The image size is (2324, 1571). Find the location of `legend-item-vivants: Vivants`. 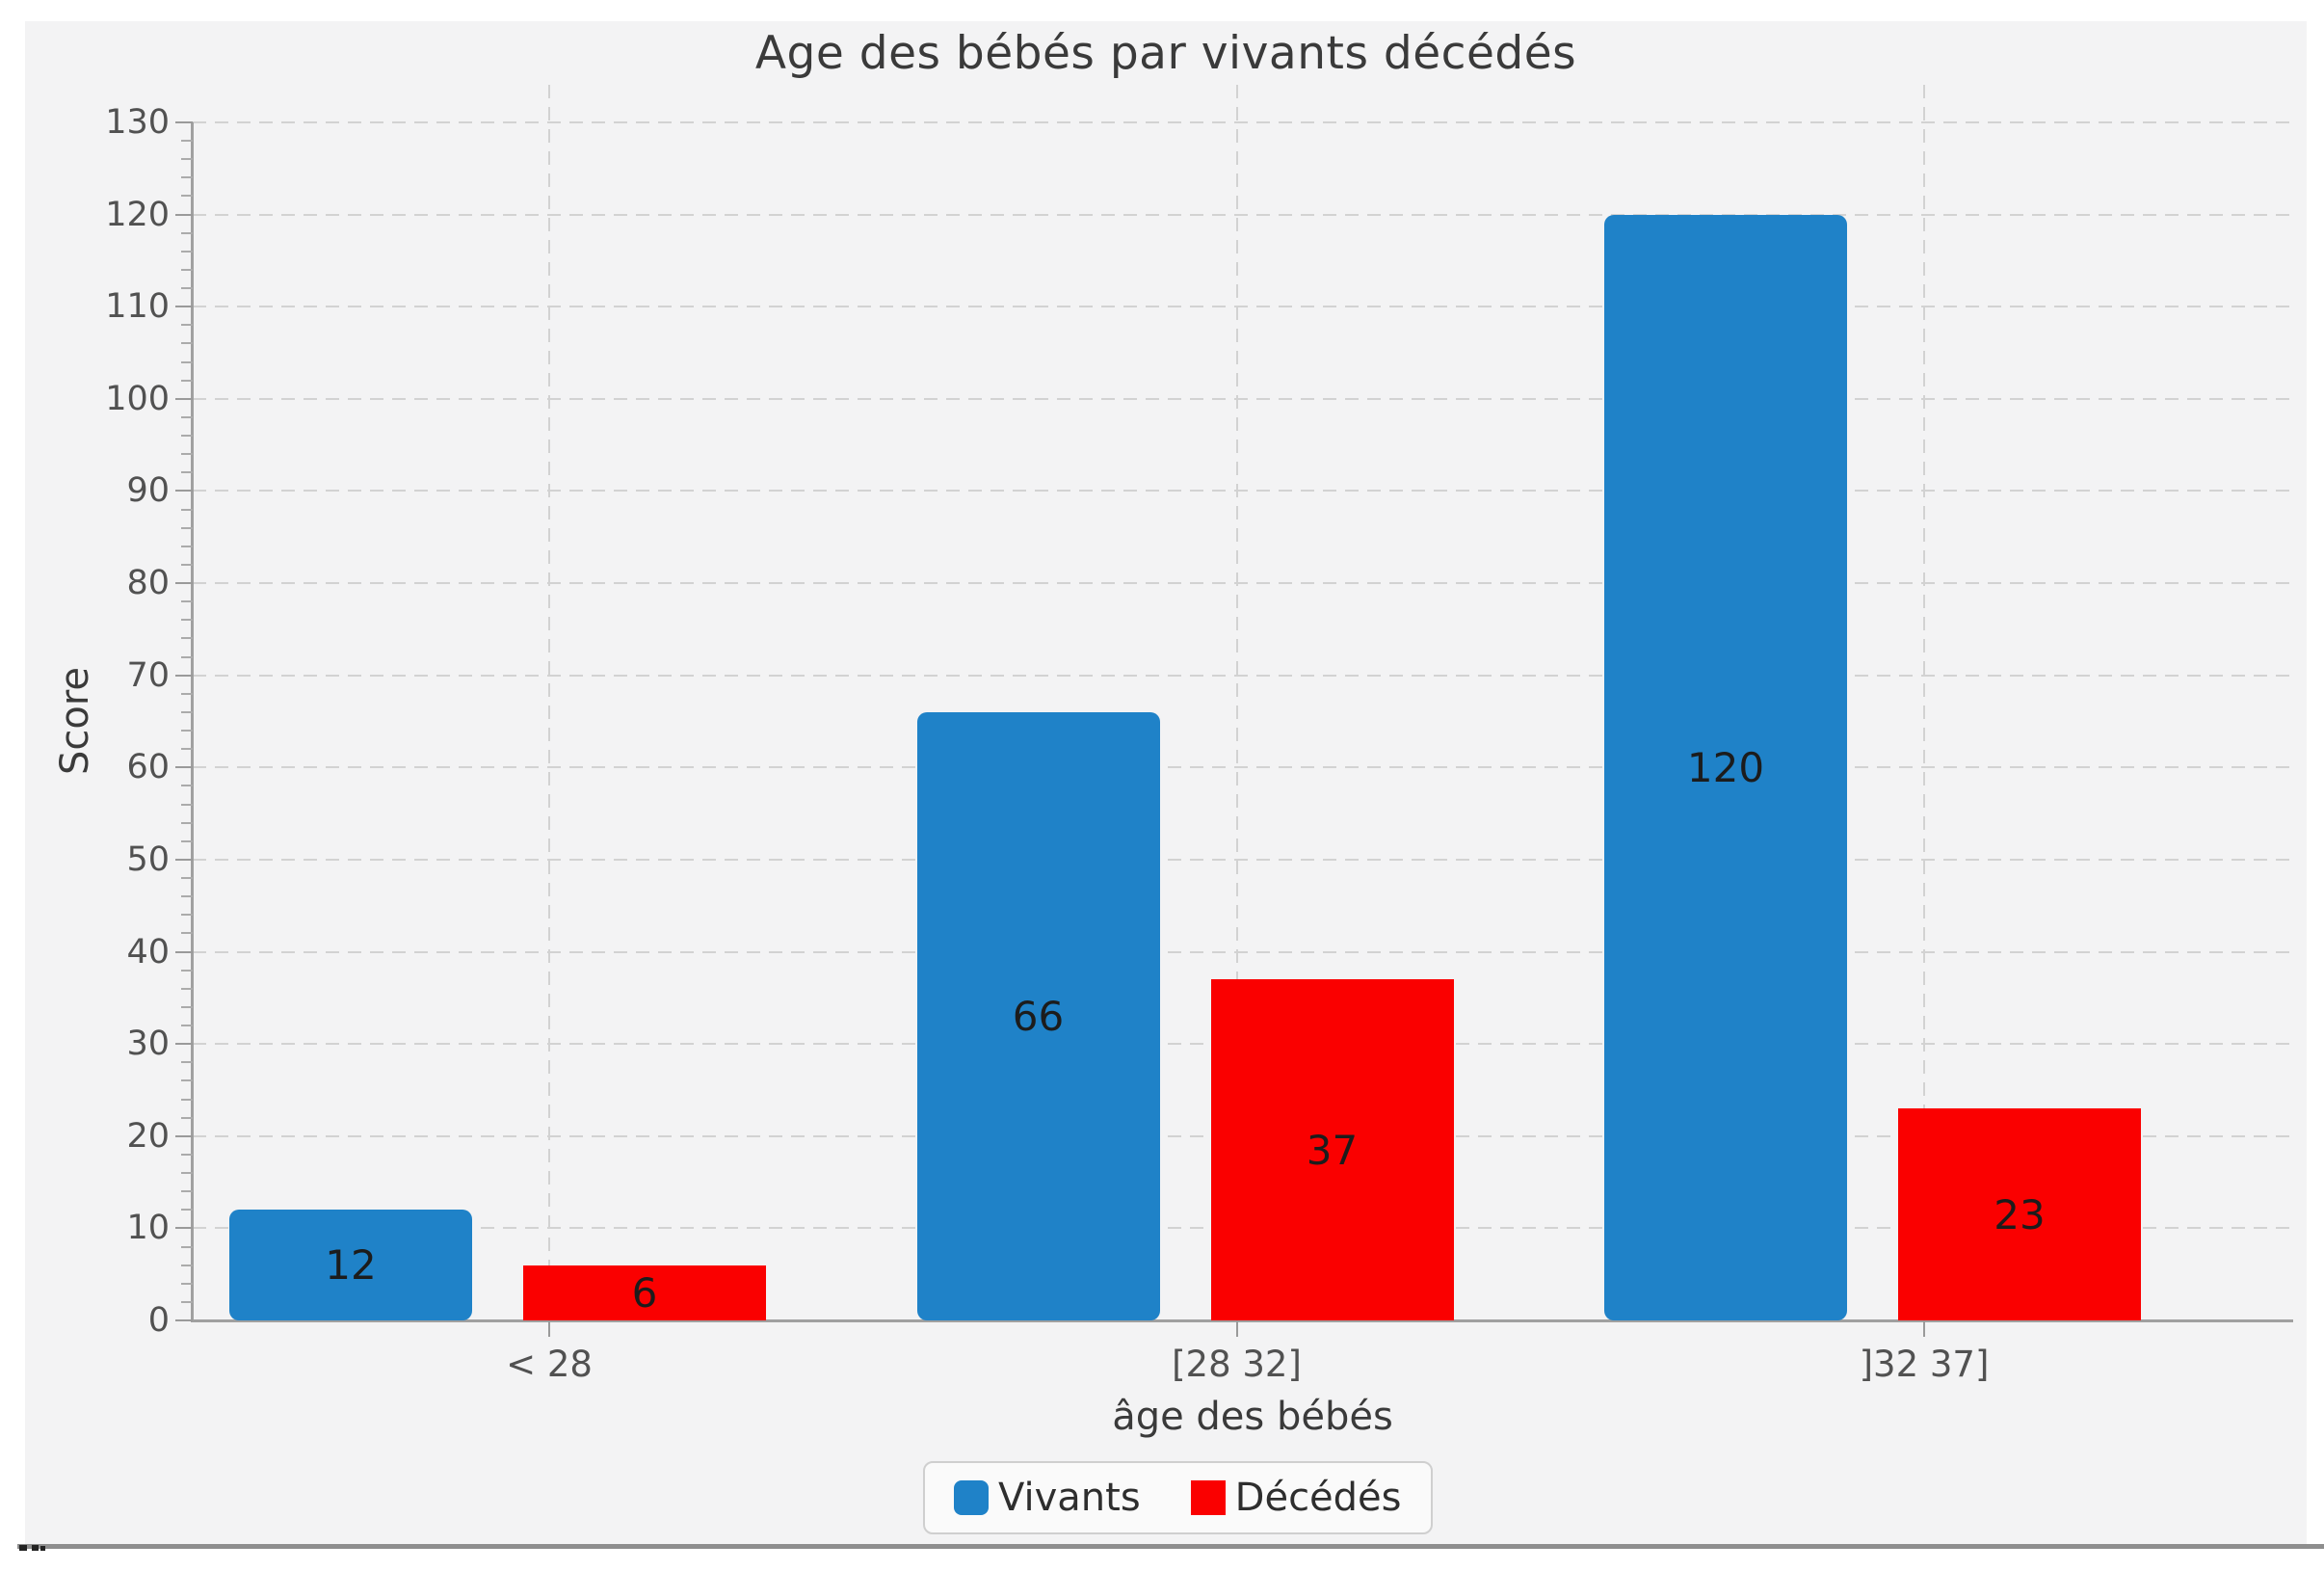

legend-item-vivants: Vivants is located at coordinates (1048, 1498).